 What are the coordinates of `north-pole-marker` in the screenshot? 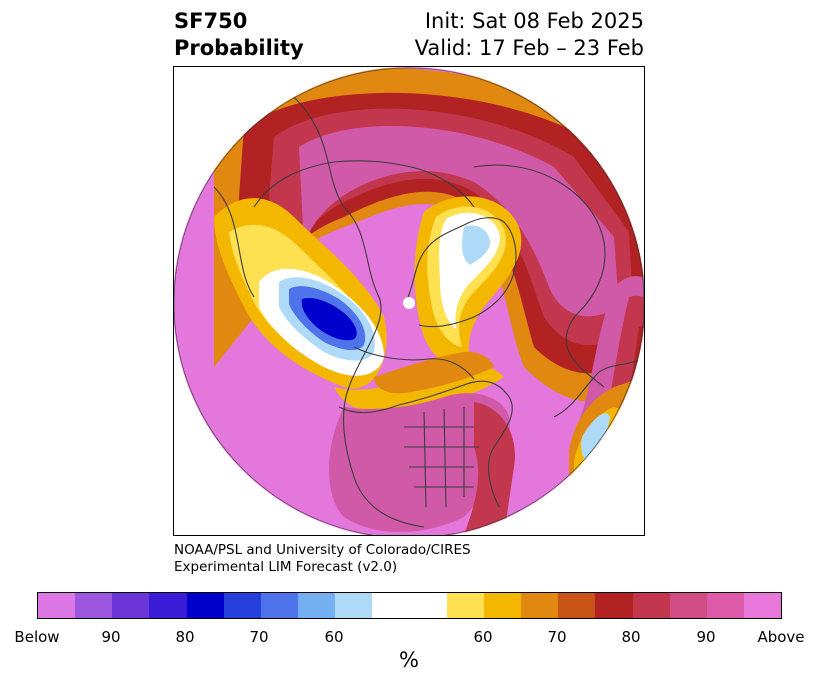 It's located at (409, 303).